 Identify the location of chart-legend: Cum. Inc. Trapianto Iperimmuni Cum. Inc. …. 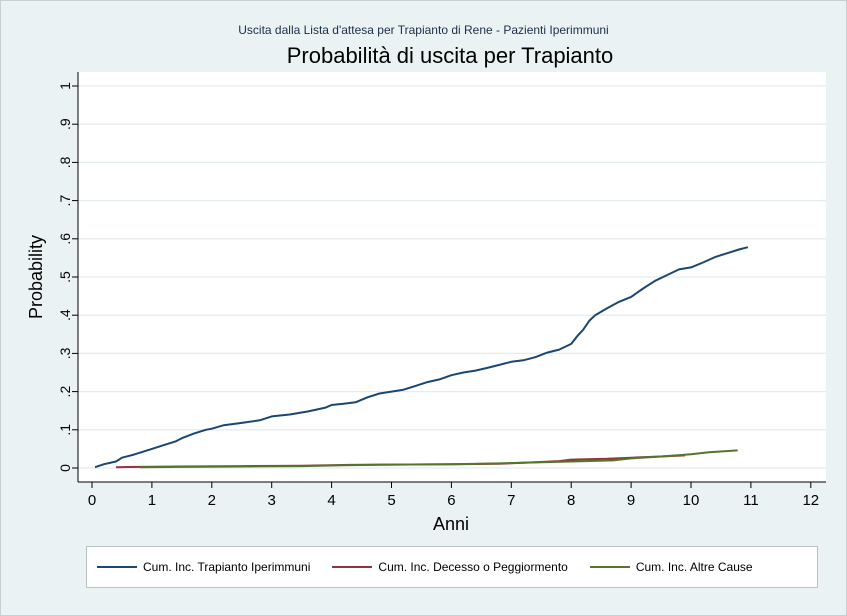
(452, 567).